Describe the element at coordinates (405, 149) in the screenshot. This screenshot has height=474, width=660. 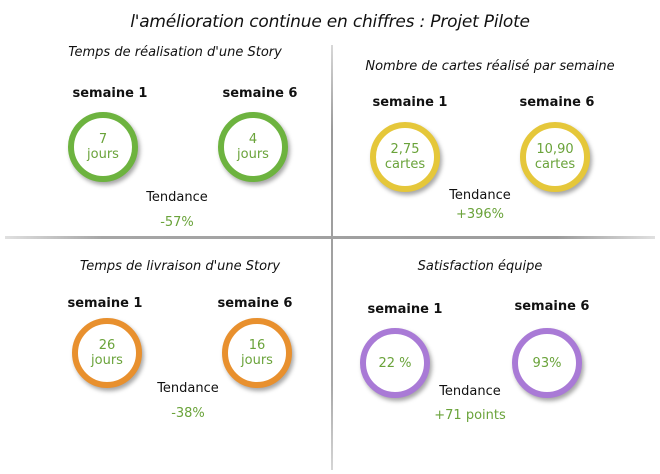
I see `metric-value: 2,75` at that location.